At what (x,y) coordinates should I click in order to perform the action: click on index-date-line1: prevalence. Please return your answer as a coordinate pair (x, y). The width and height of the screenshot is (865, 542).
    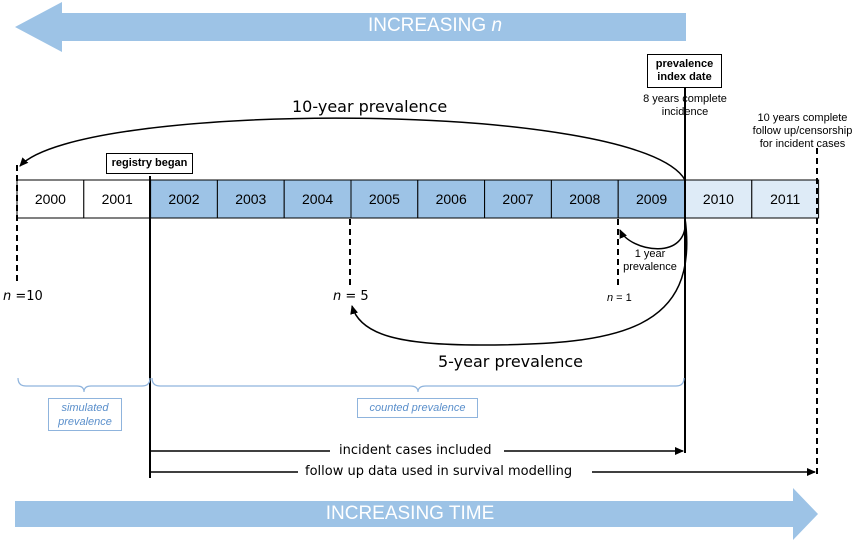
    Looking at the image, I should click on (684, 64).